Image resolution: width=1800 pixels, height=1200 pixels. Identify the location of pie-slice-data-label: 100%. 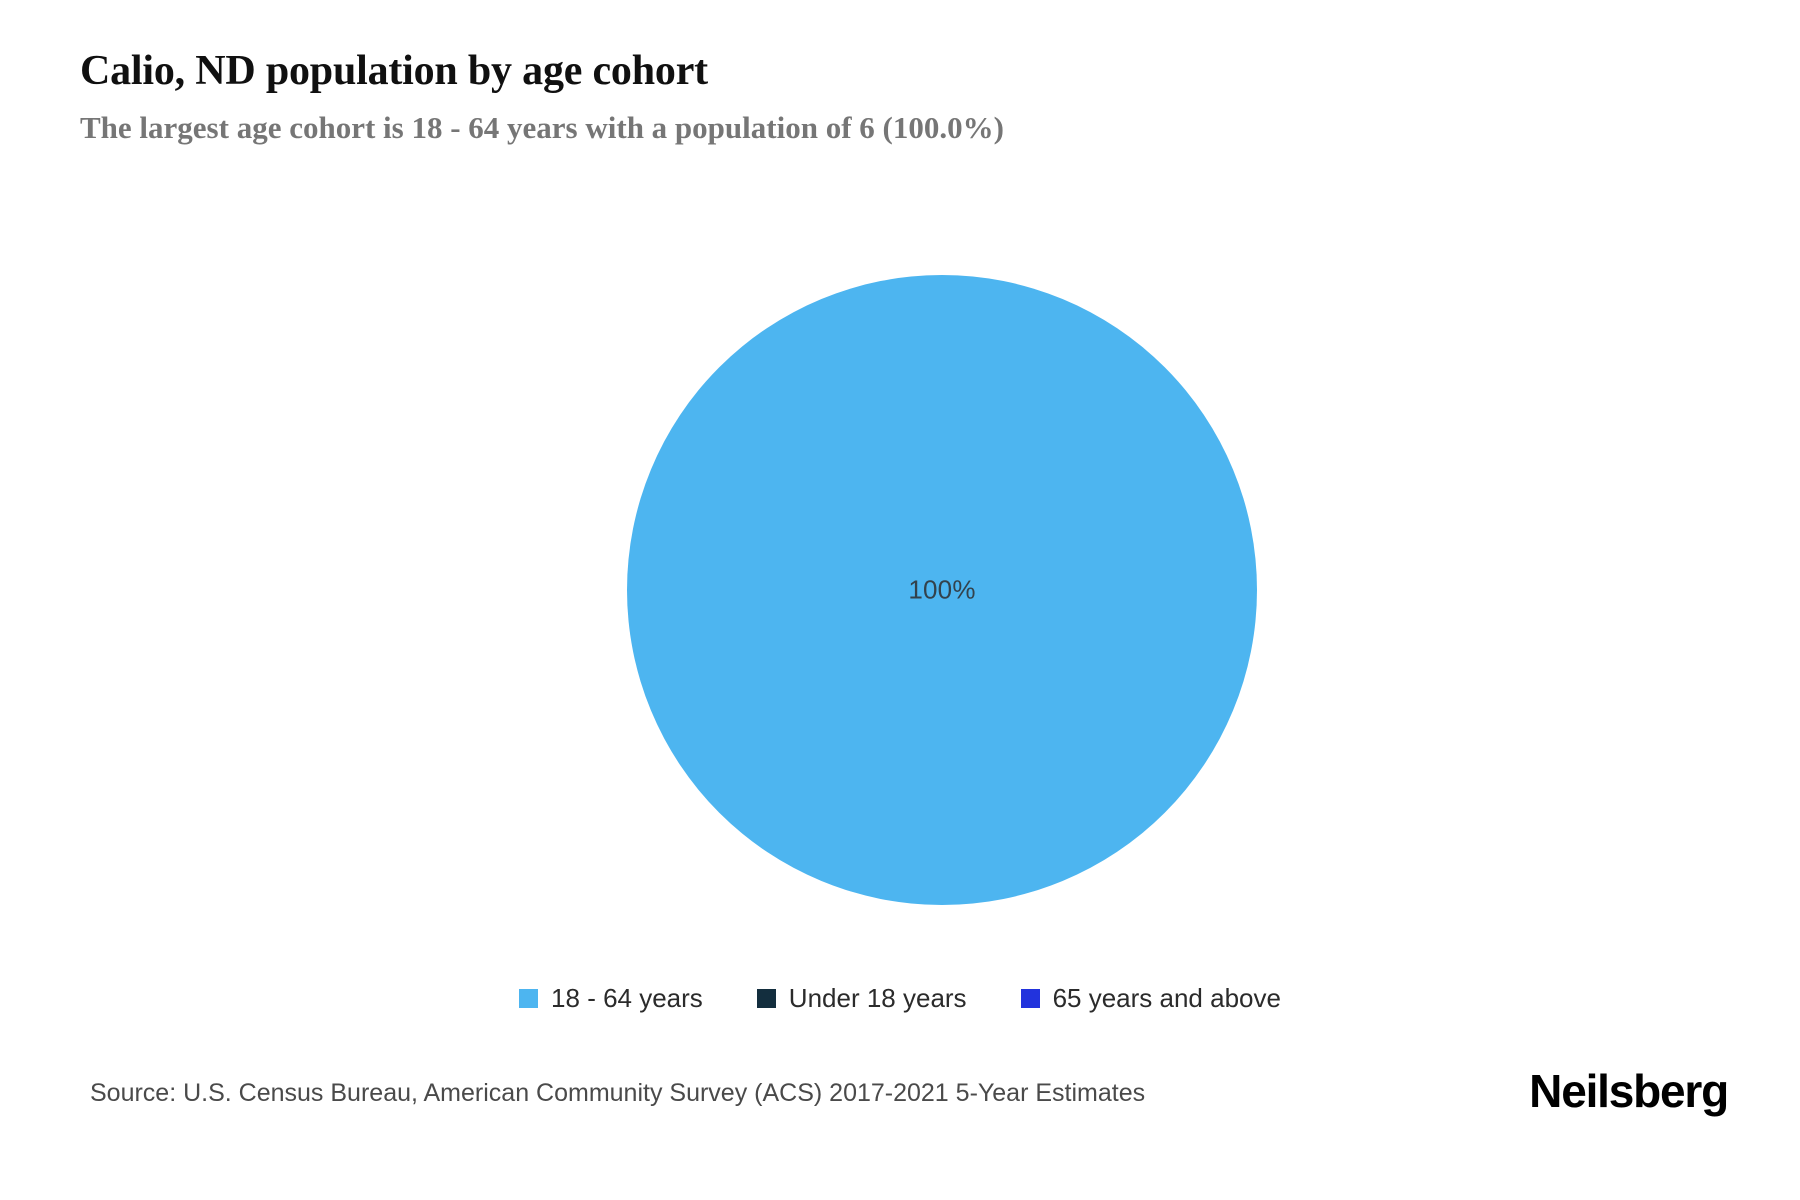
(942, 589).